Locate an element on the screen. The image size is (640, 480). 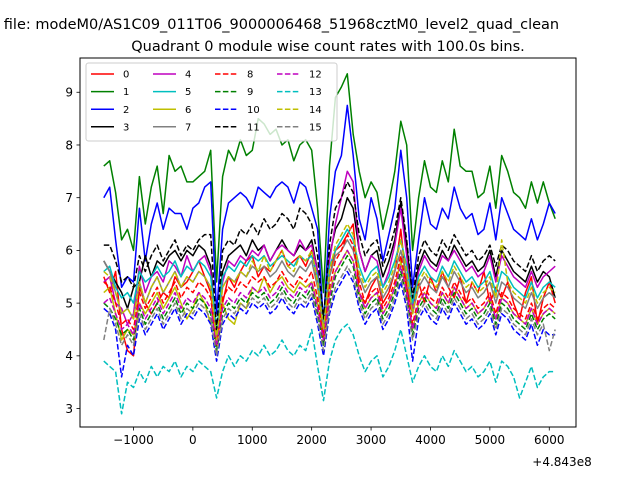
legend-label-11: 11 is located at coordinates (253, 127).